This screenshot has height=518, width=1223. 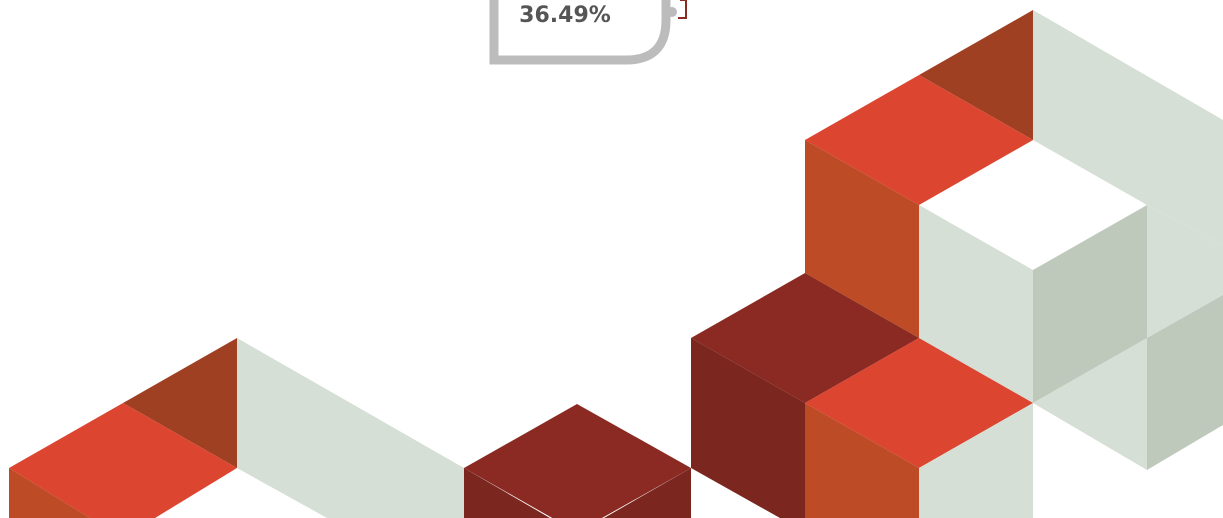 I want to click on face-red-top, so click(x=123, y=460).